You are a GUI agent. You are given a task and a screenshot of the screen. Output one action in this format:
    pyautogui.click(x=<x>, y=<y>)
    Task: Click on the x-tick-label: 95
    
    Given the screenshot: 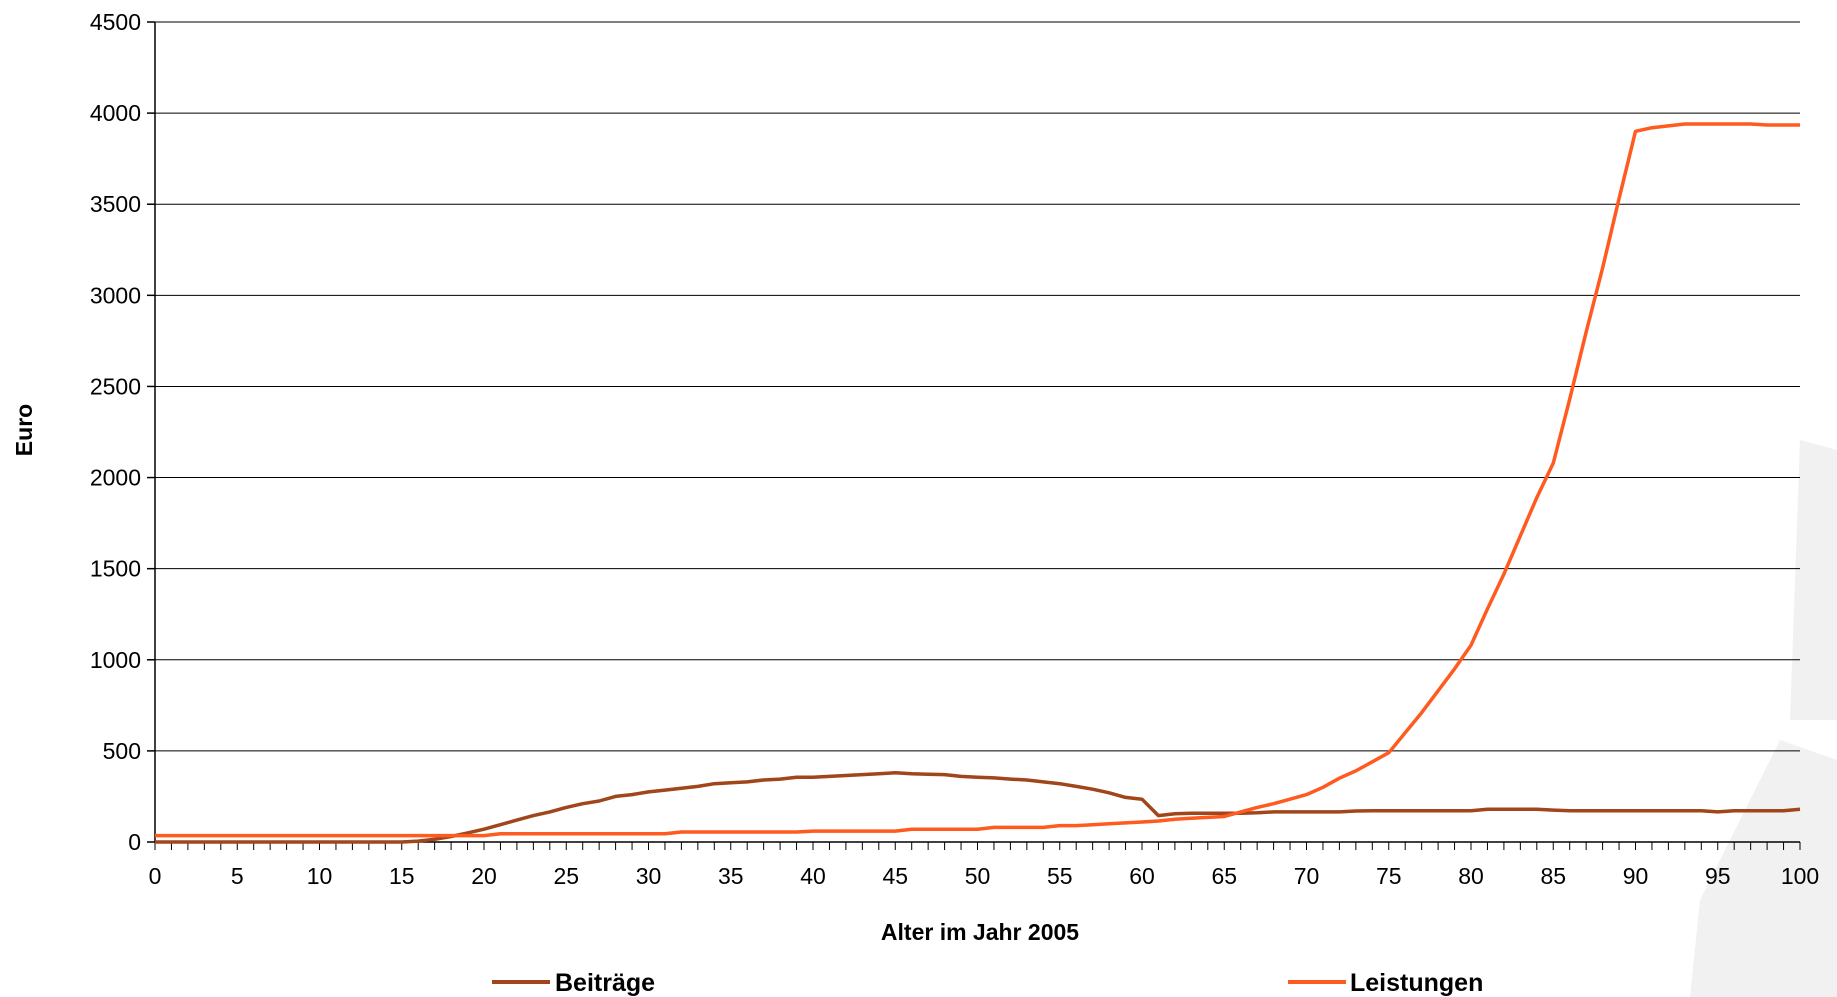 What is the action you would take?
    pyautogui.click(x=1718, y=876)
    